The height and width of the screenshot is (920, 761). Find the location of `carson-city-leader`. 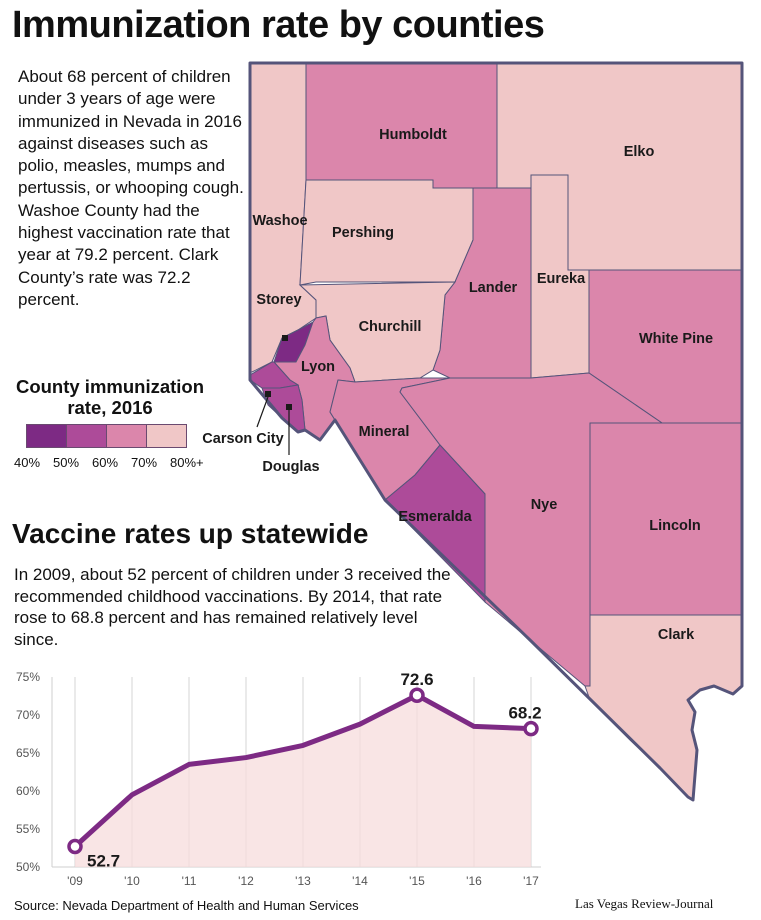

carson-city-leader is located at coordinates (262, 412).